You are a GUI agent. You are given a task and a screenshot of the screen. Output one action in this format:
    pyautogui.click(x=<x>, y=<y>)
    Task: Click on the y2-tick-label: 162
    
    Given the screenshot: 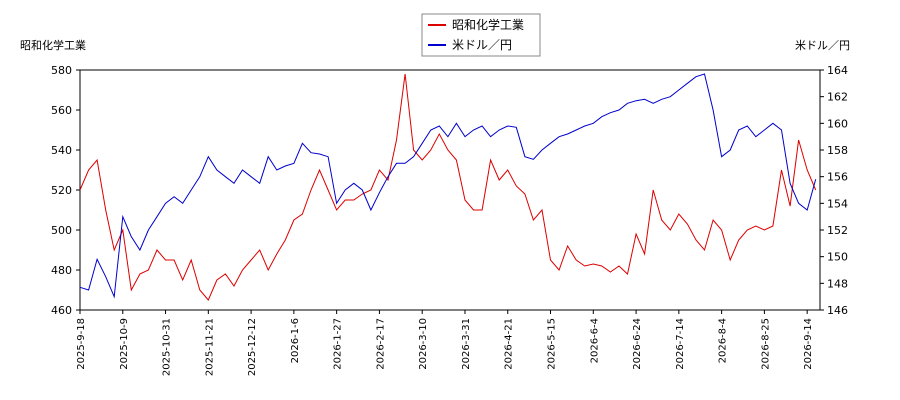 What is the action you would take?
    pyautogui.click(x=837, y=97)
    